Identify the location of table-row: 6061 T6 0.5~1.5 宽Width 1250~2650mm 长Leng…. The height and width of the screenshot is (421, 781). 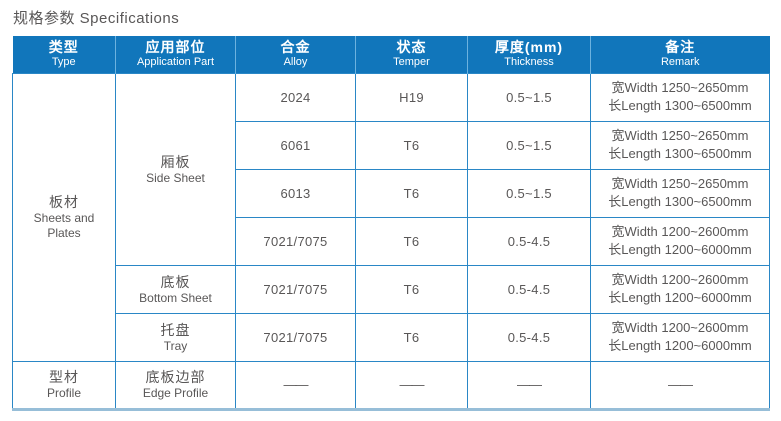
(391, 145).